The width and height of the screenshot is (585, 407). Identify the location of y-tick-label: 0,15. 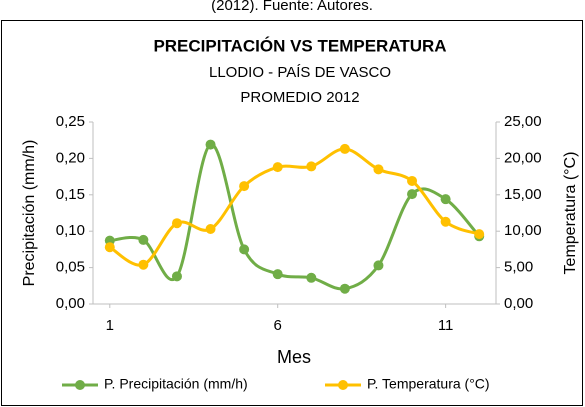
(70, 194).